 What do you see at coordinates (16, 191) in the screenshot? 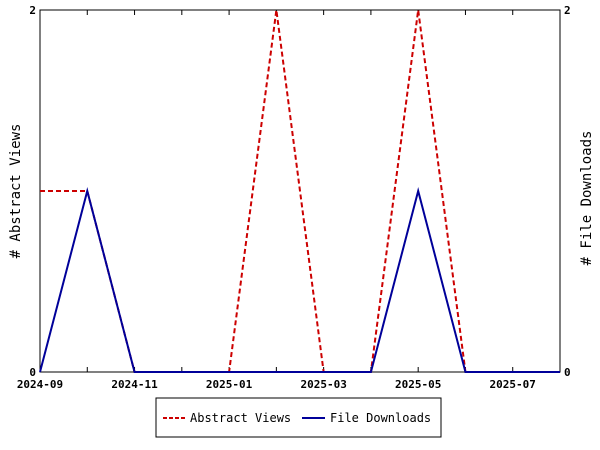
I see `y-axis-title-left: # Abstract Views` at bounding box center [16, 191].